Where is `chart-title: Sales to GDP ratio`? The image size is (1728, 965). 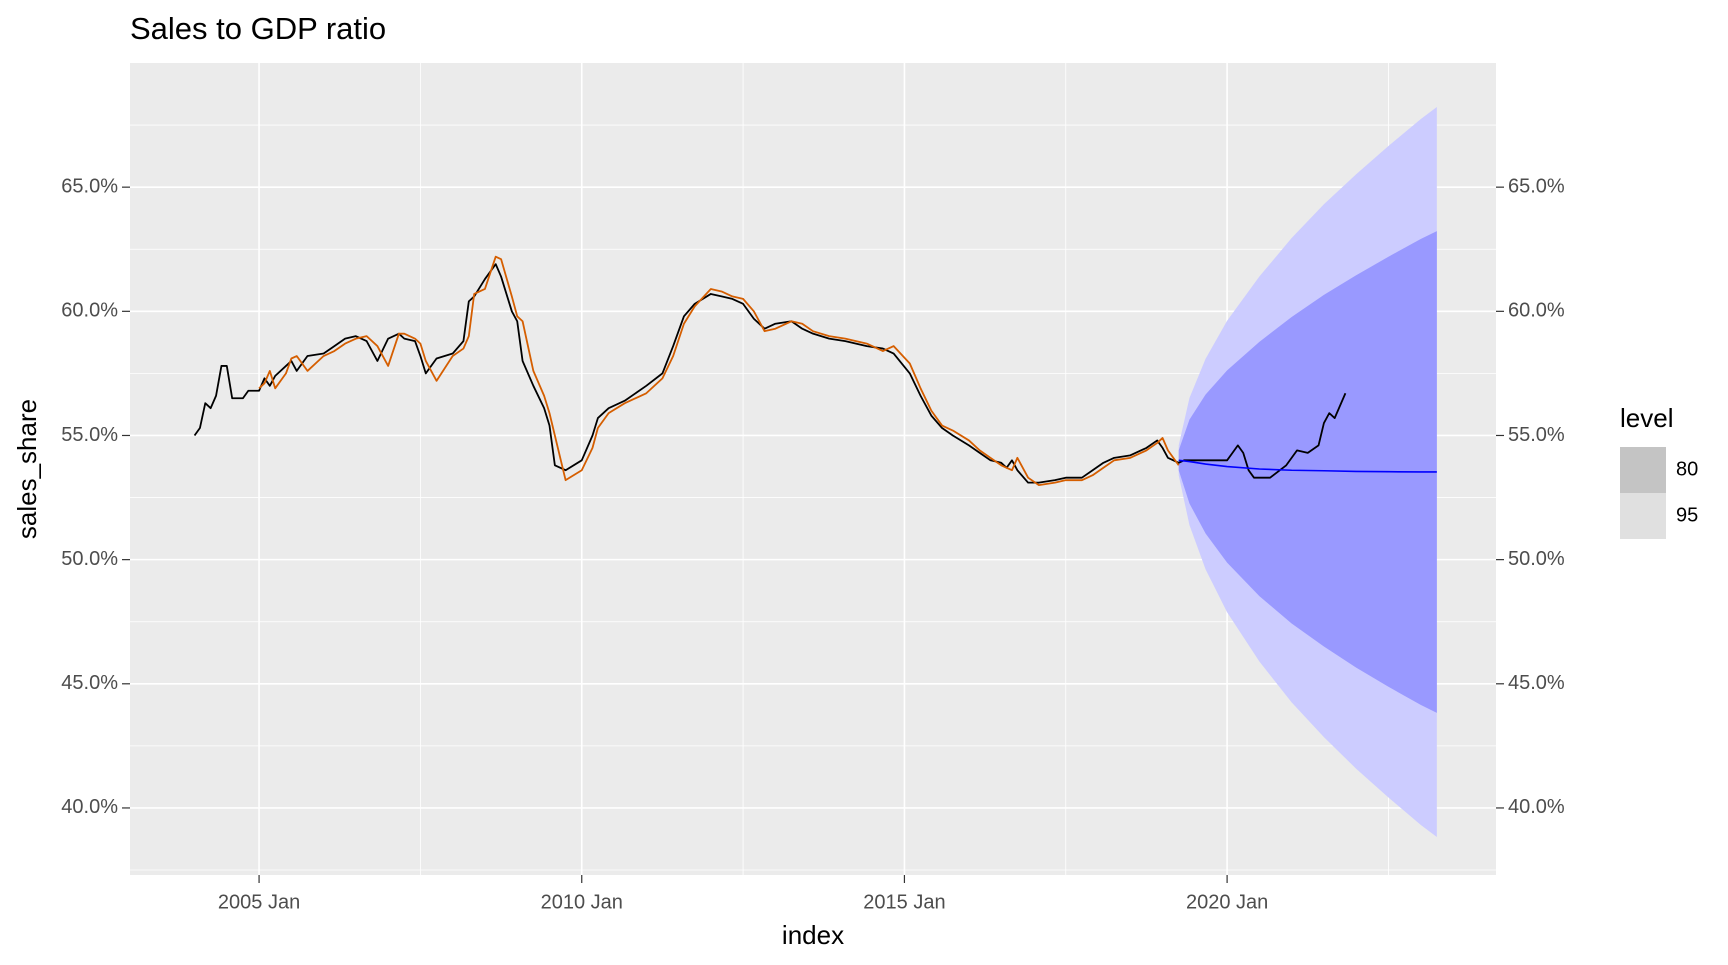 chart-title: Sales to GDP ratio is located at coordinates (258, 28).